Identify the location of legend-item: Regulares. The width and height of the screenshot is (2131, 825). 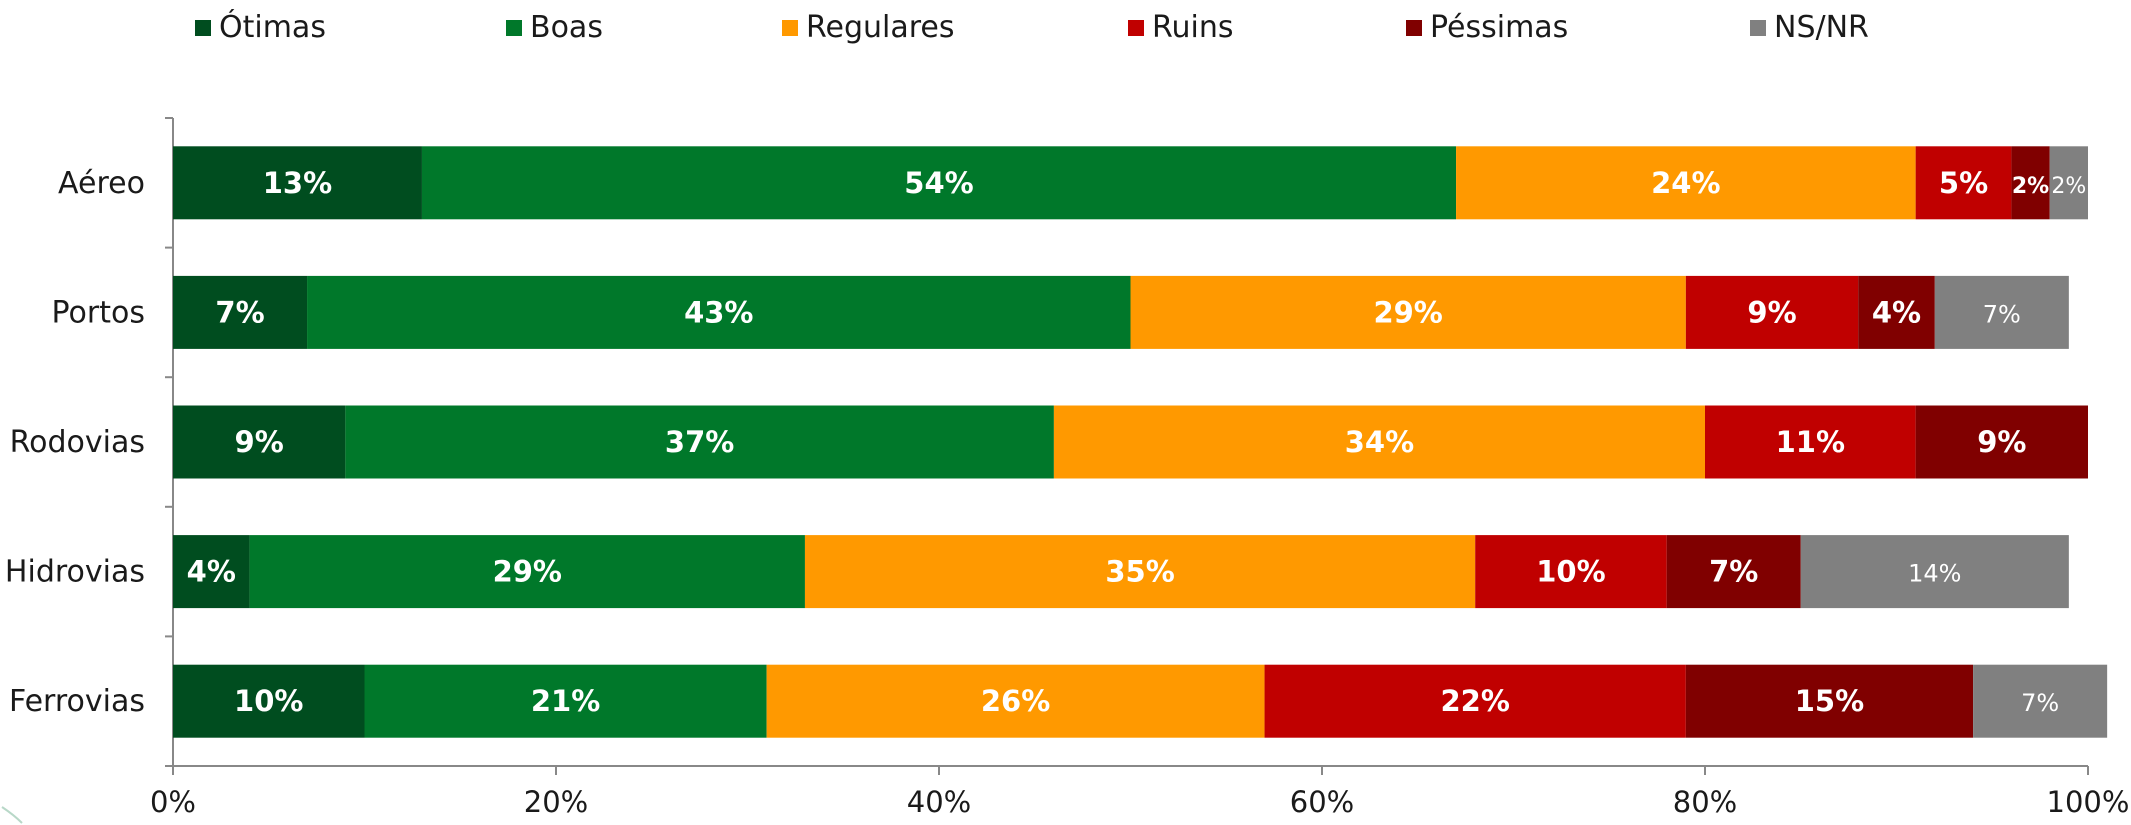
(868, 27).